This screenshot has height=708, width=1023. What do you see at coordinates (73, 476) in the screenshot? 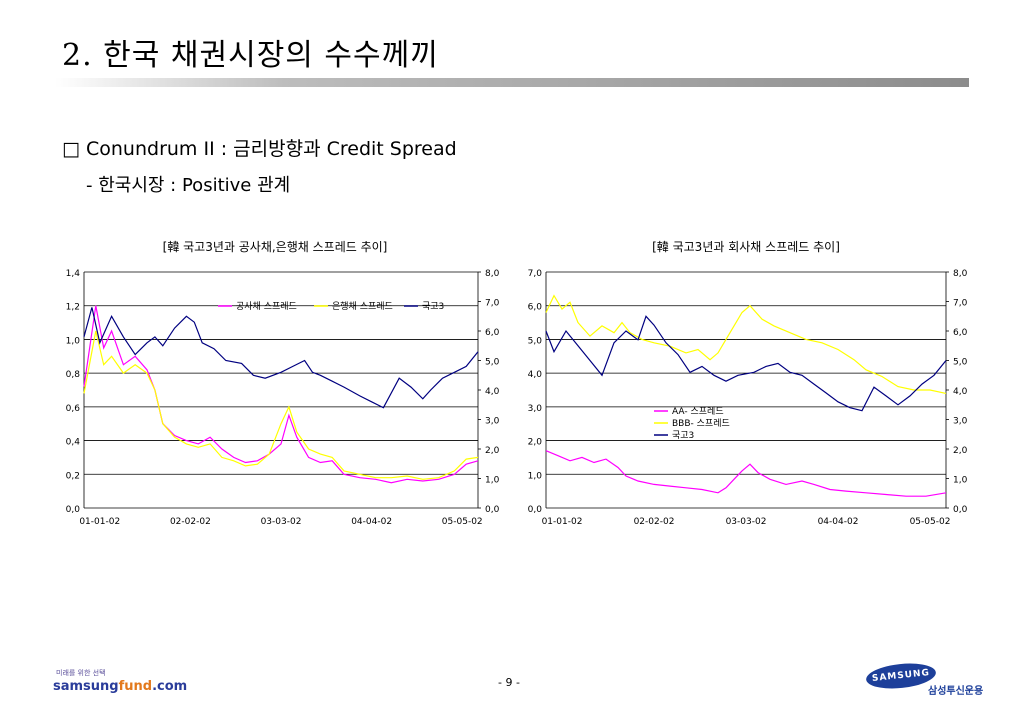
I see `left-tick-label: 0,2` at bounding box center [73, 476].